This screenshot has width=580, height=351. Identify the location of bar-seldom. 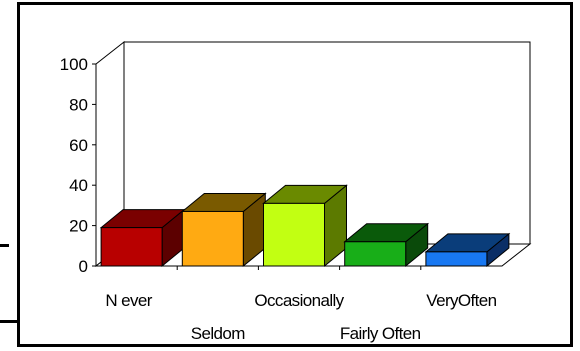
(223, 230).